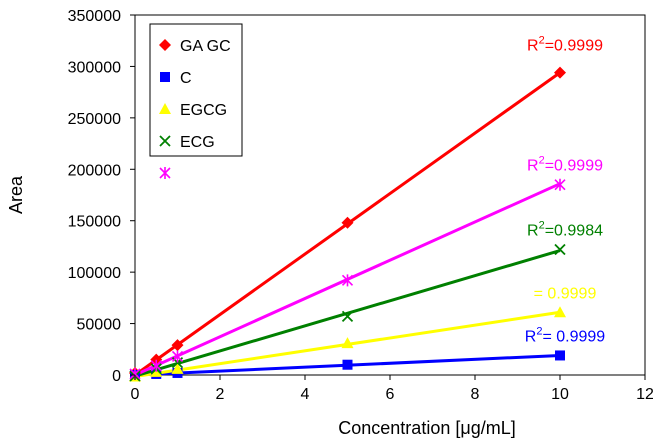 This screenshot has width=653, height=444. I want to click on legend-label-2: EGCG, so click(203, 110).